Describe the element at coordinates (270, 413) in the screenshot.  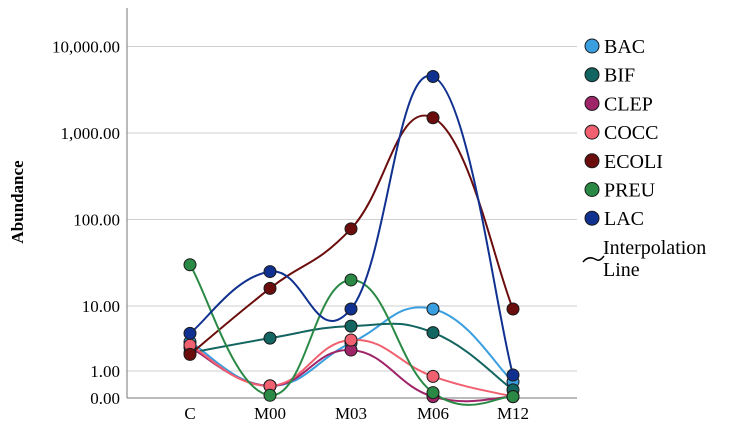
I see `x-tick-label: M00` at that location.